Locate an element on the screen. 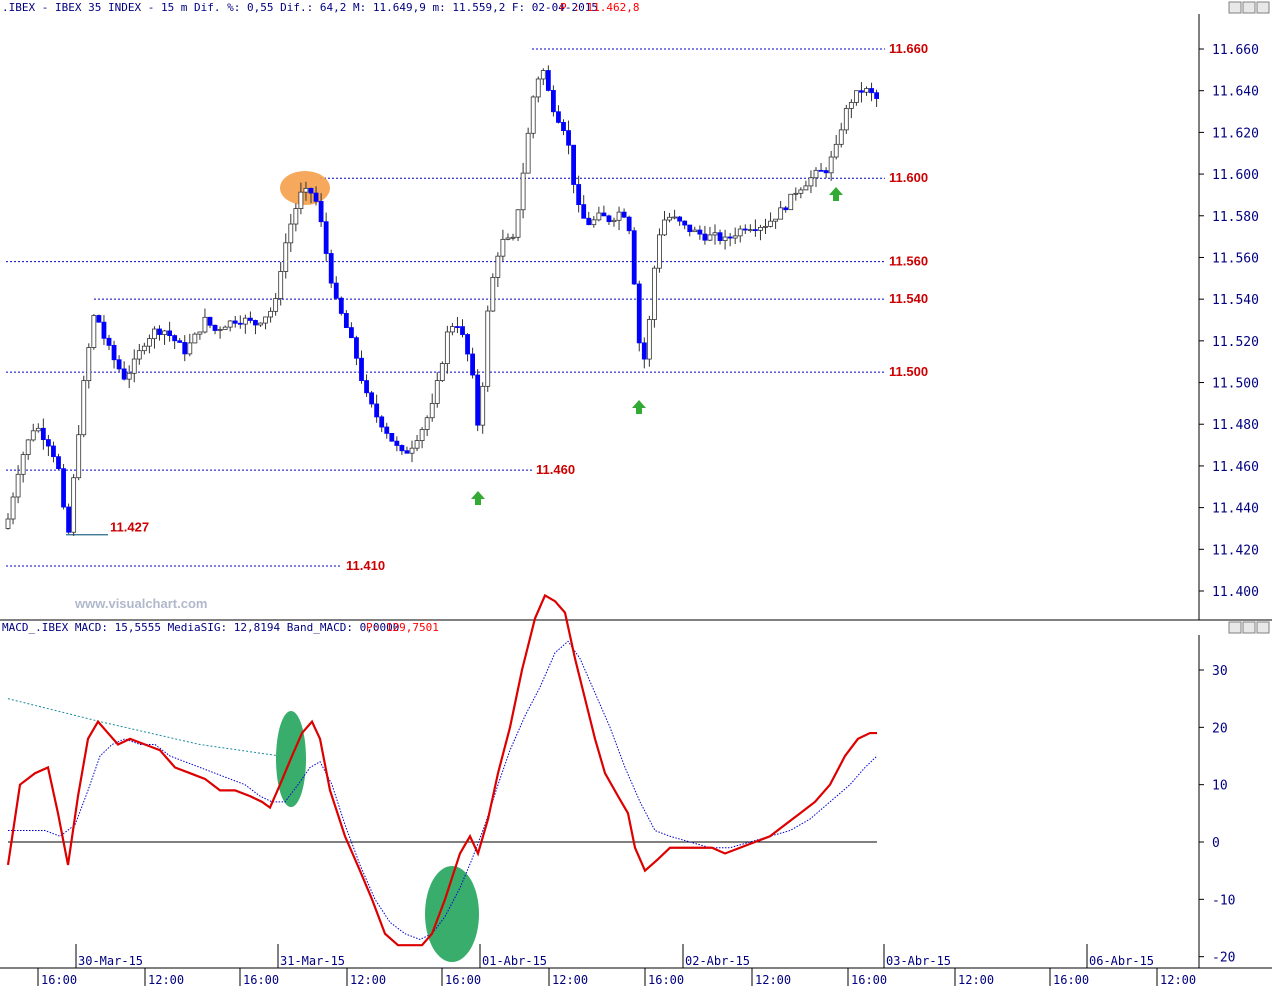  price-tick-label: 11.580 is located at coordinates (1235, 217).